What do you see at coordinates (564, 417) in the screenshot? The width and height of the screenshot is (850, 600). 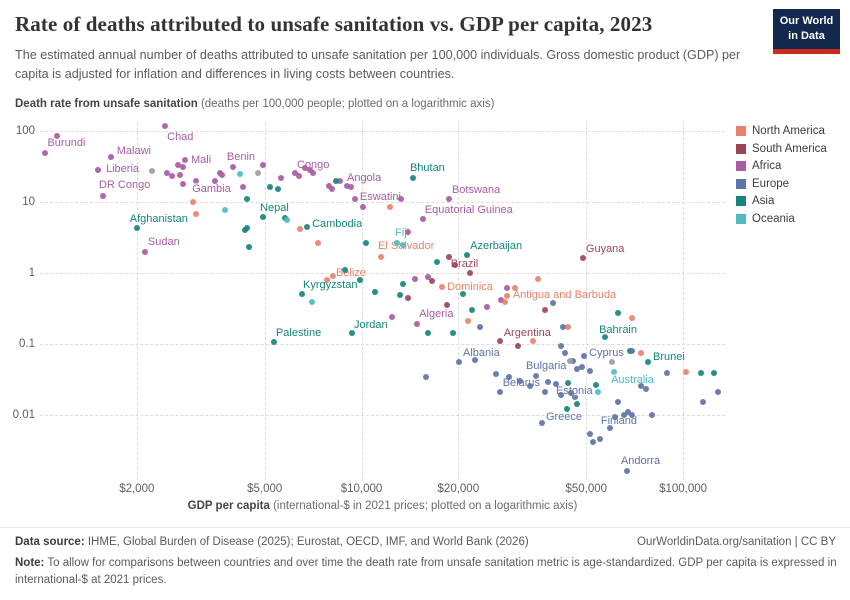 I see `country-label: Greece` at bounding box center [564, 417].